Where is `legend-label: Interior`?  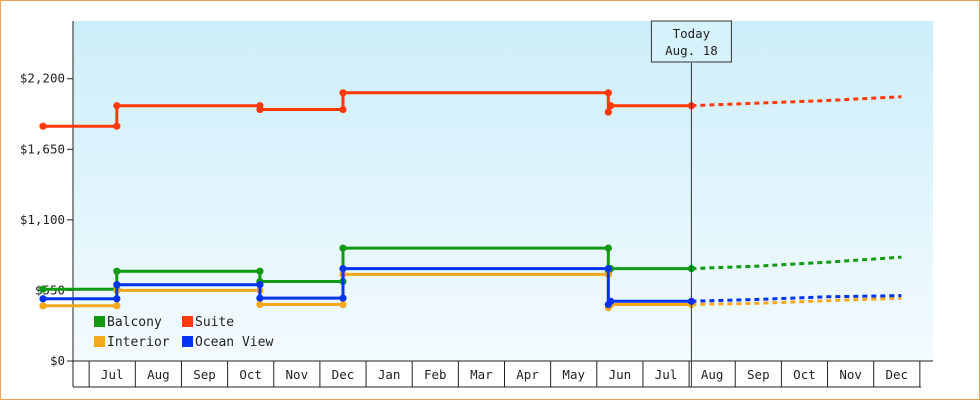
legend-label: Interior is located at coordinates (138, 342).